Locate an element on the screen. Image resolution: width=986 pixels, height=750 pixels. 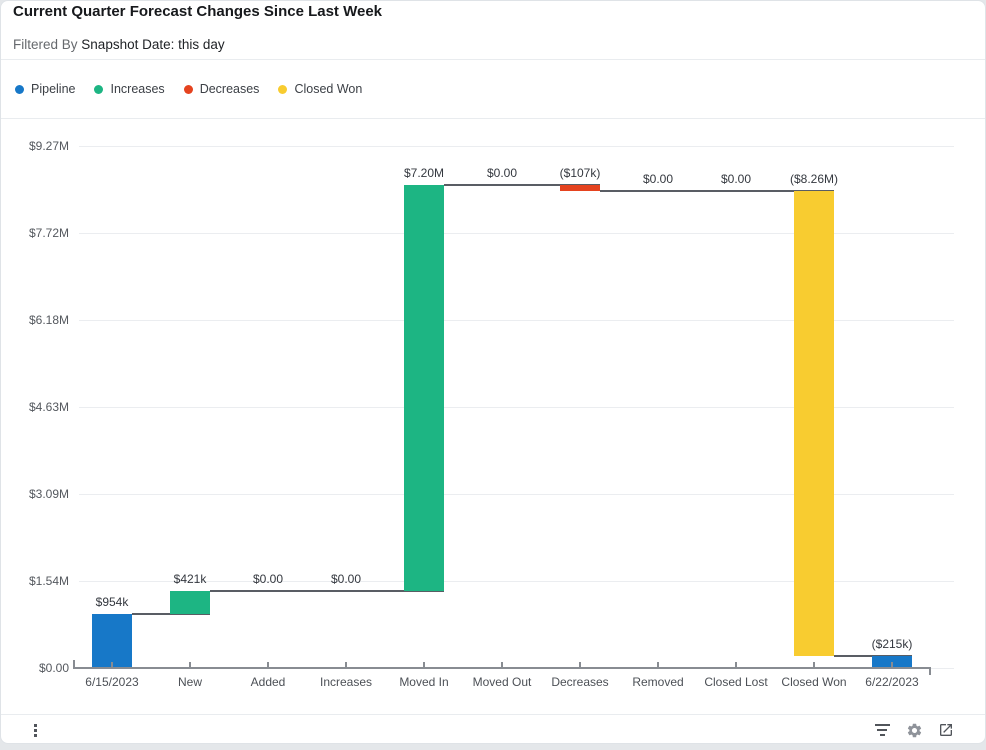
y-axis-label: $0.00 is located at coordinates (53, 668).